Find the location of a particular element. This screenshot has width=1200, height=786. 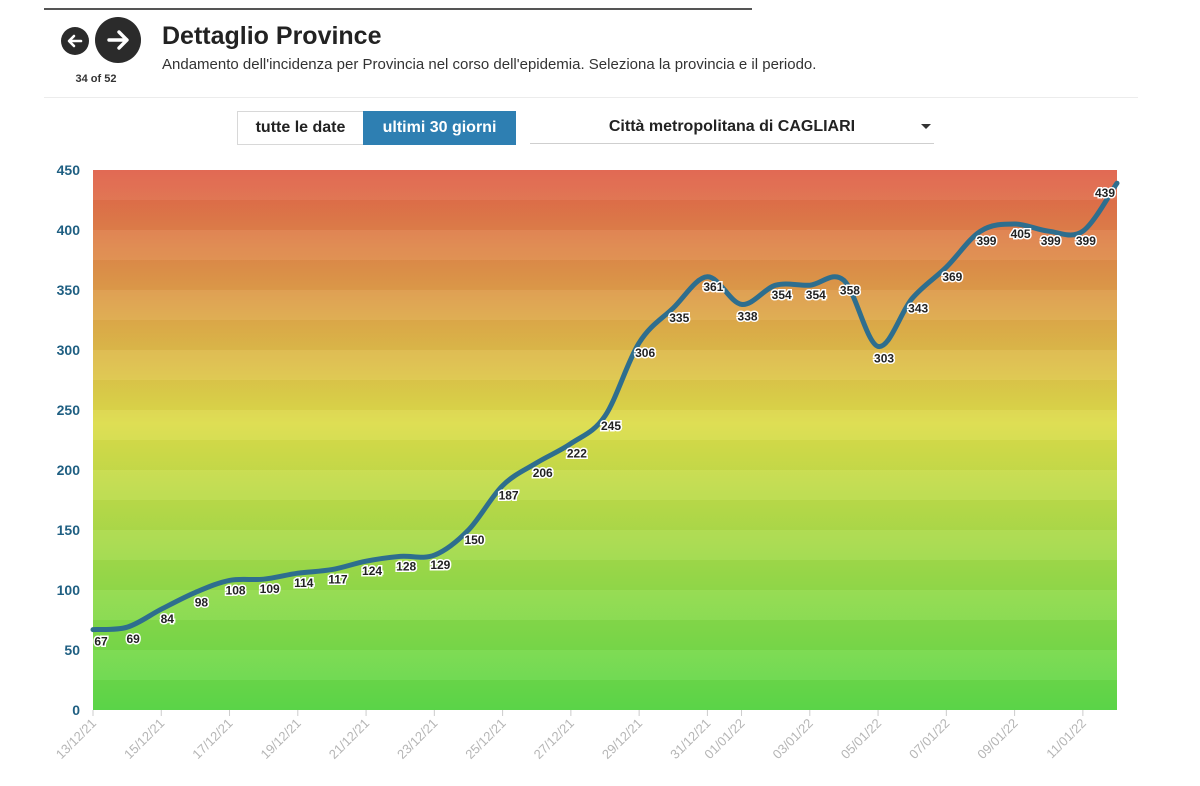

data-label-text: 361 is located at coordinates (713, 287).